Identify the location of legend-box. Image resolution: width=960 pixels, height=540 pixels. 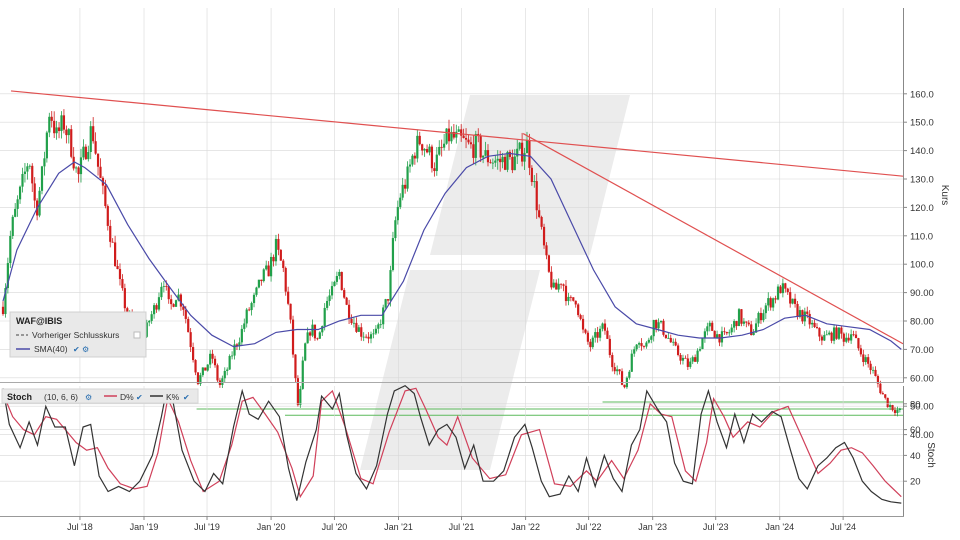
(78, 334).